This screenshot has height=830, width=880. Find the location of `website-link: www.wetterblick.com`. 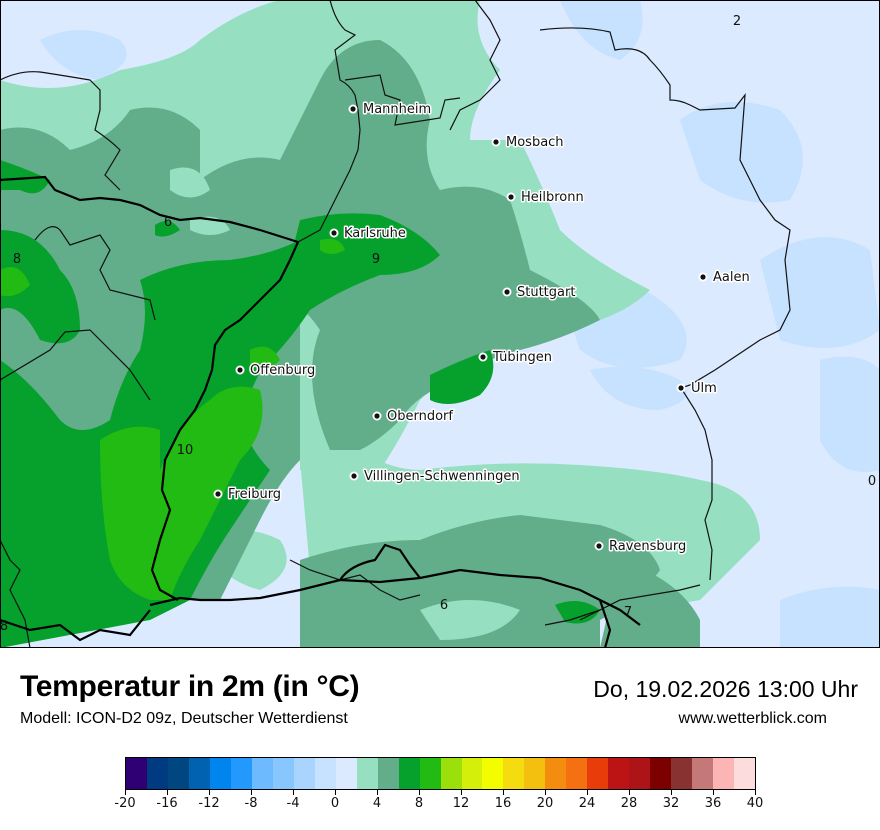

website-link: www.wetterblick.com is located at coordinates (752, 718).